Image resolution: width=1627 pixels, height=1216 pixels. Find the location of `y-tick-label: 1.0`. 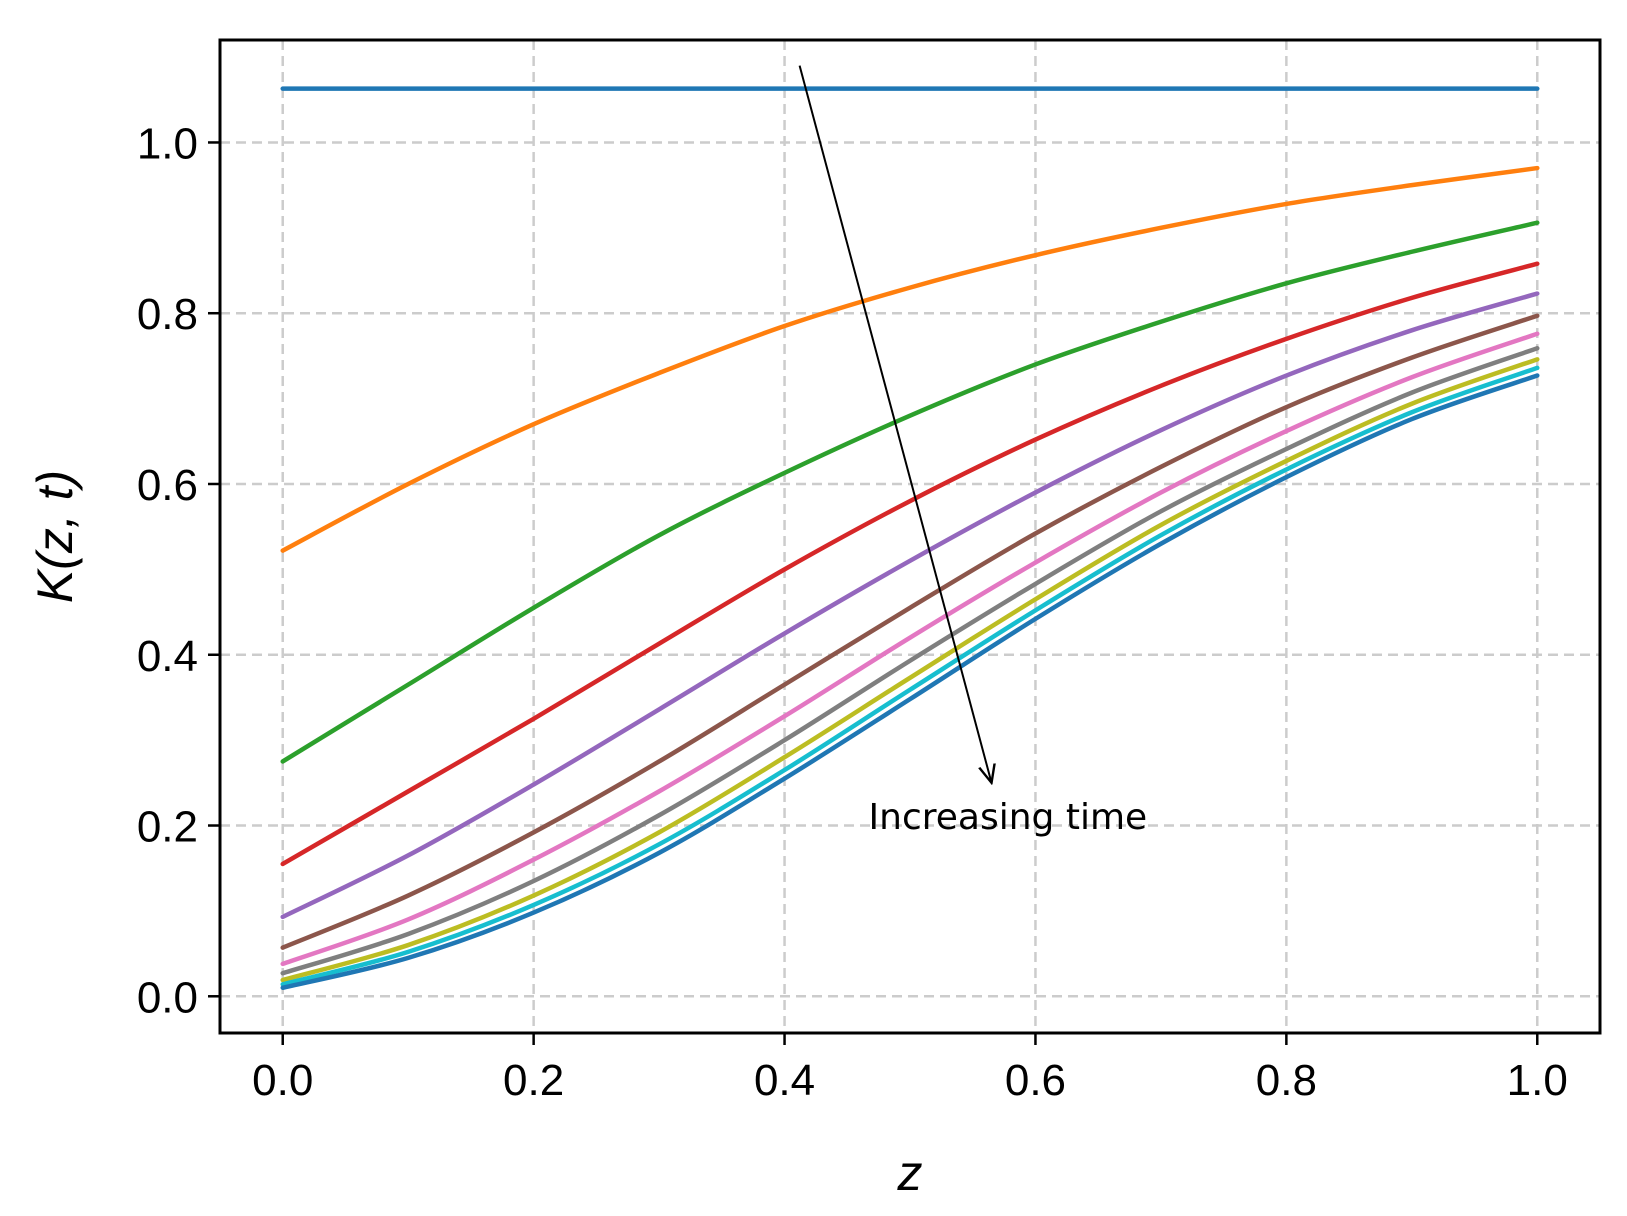

y-tick-label: 1.0 is located at coordinates (167, 143).